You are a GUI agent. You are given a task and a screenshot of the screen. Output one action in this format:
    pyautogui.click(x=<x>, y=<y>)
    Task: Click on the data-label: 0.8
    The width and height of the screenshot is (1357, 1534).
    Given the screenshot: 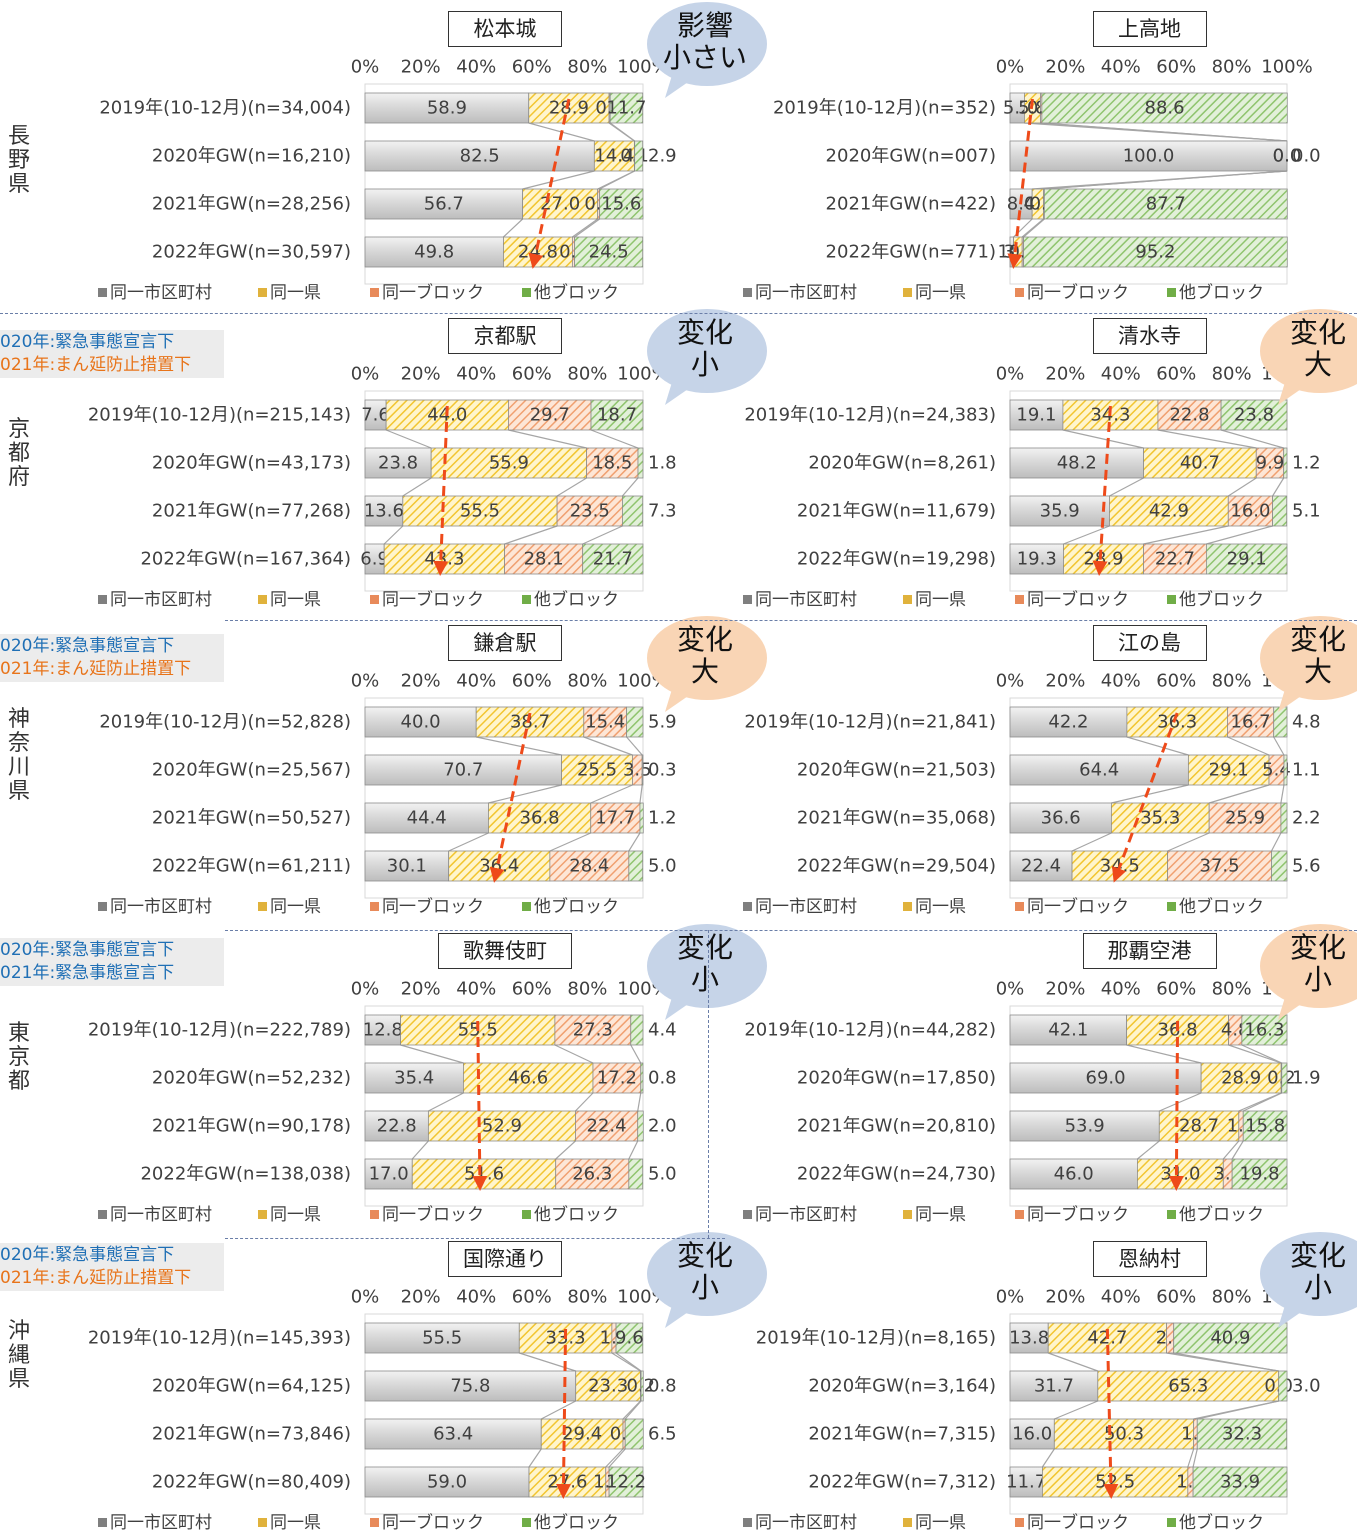 What is the action you would take?
    pyautogui.click(x=662, y=1078)
    